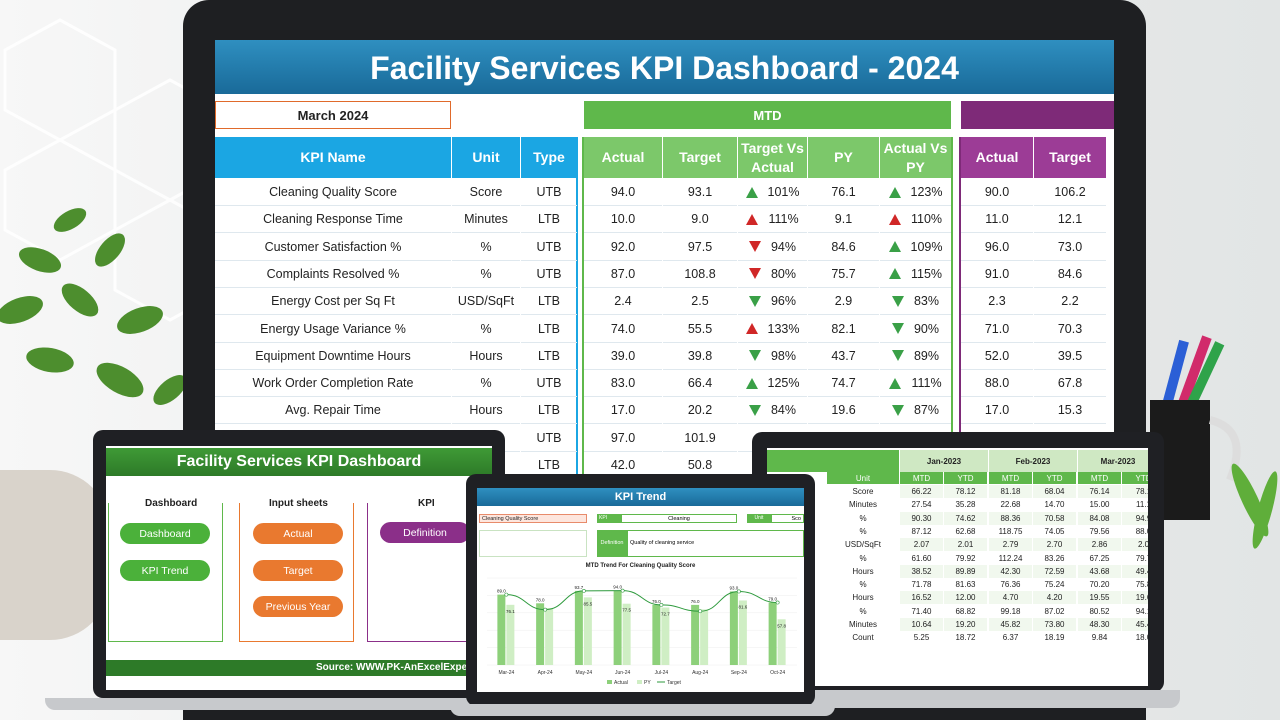  I want to click on kpi-row-7-unit: %, so click(486, 384).